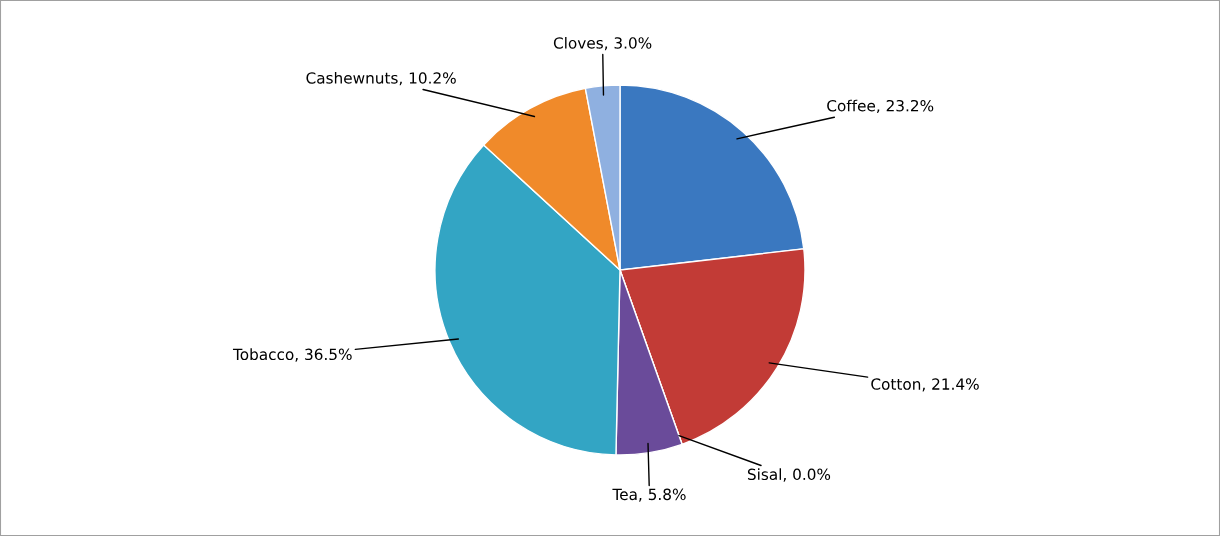 Image resolution: width=1220 pixels, height=536 pixels. Describe the element at coordinates (292, 355) in the screenshot. I see `slice-label: Tobacco, 36.5%` at that location.